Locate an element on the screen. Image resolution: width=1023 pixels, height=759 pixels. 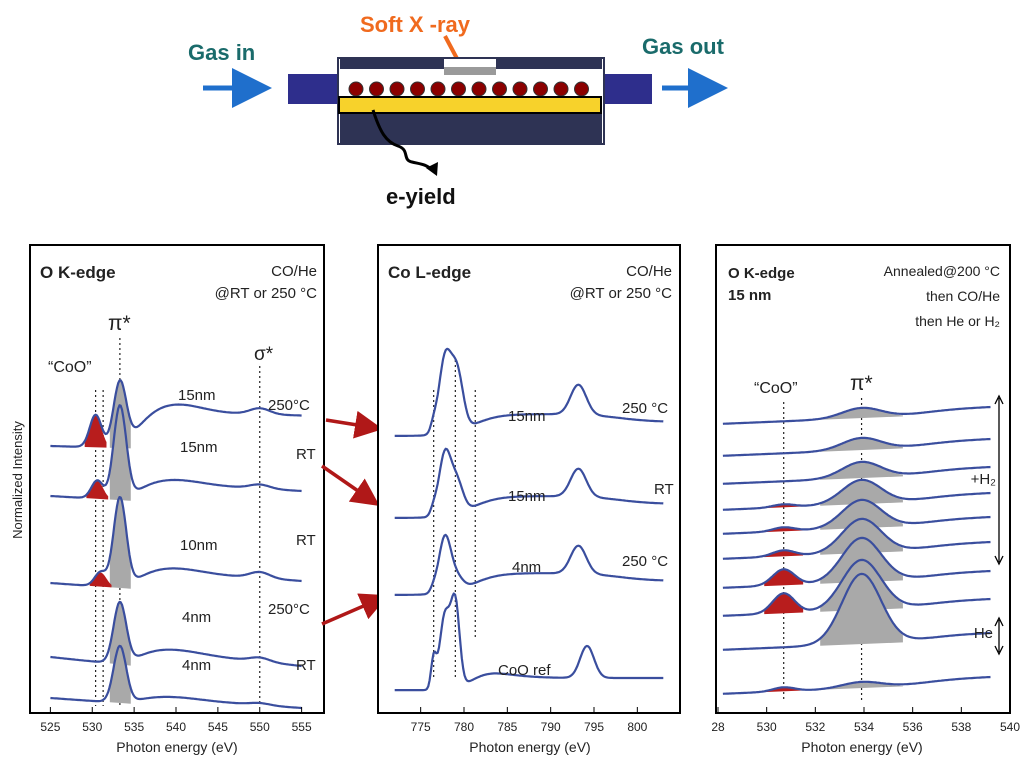
condition-line-3: then He or H₂ is located at coordinates (957, 321).